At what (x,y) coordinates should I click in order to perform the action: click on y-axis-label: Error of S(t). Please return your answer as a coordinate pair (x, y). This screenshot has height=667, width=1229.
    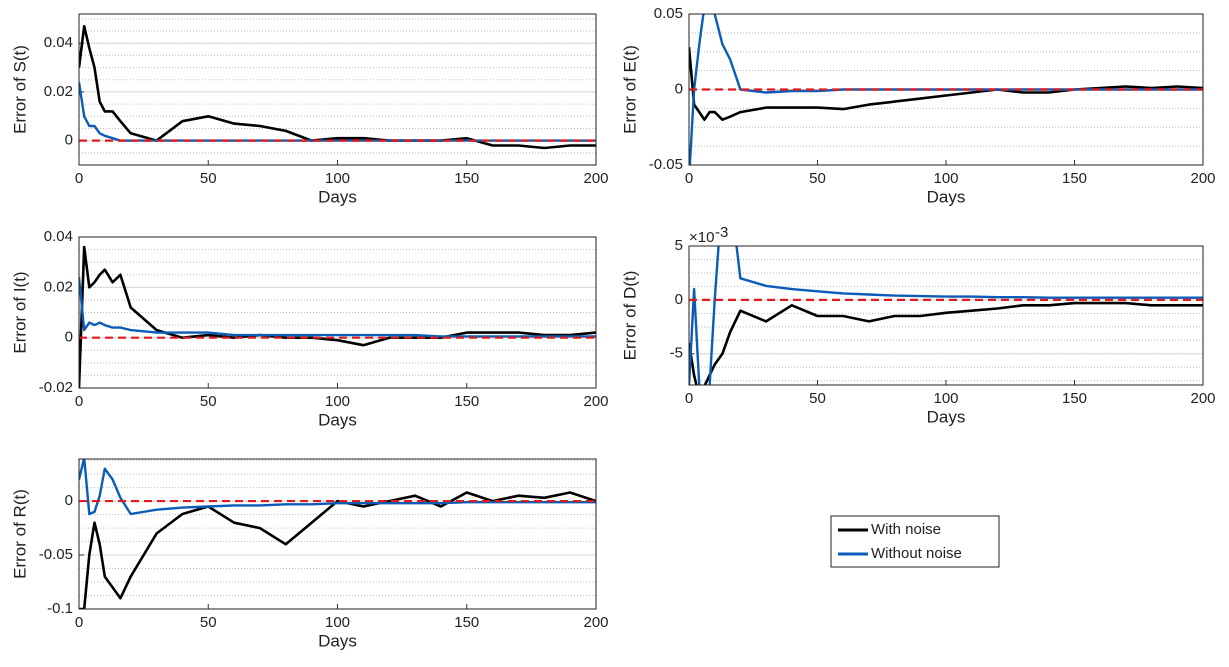
    Looking at the image, I should click on (19, 89).